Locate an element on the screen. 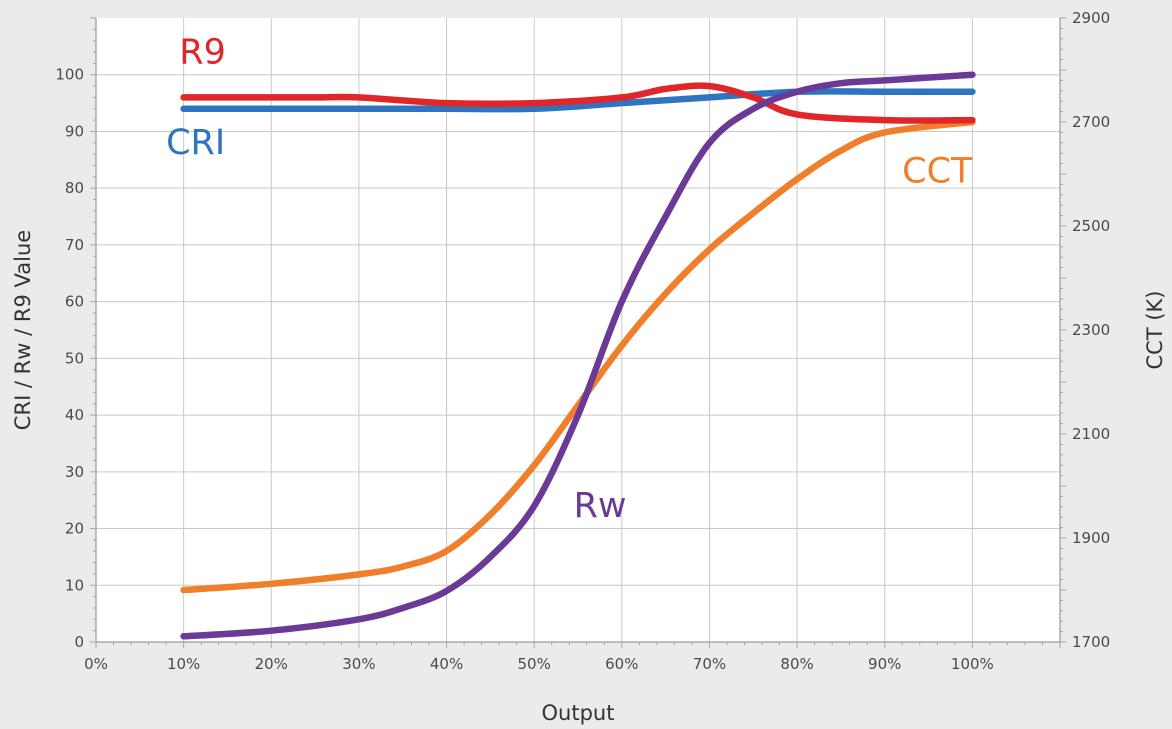 The width and height of the screenshot is (1172, 729). y-tick-label: 40 is located at coordinates (74, 415).